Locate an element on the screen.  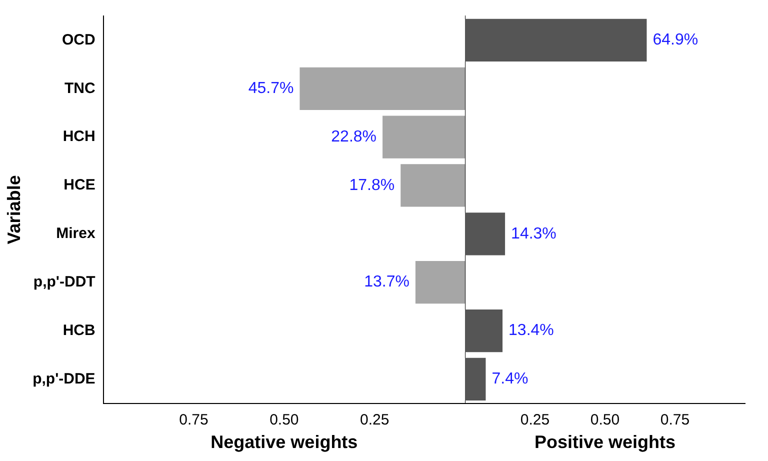
data-label: 7.4% is located at coordinates (510, 379).